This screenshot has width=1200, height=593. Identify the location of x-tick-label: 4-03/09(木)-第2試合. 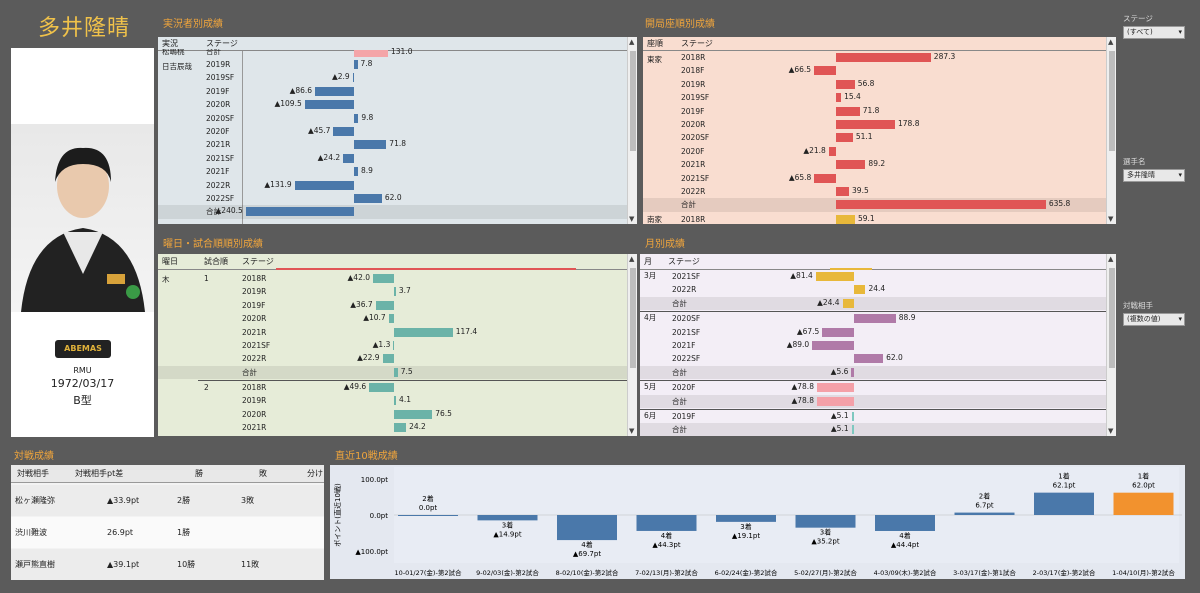
(905, 572).